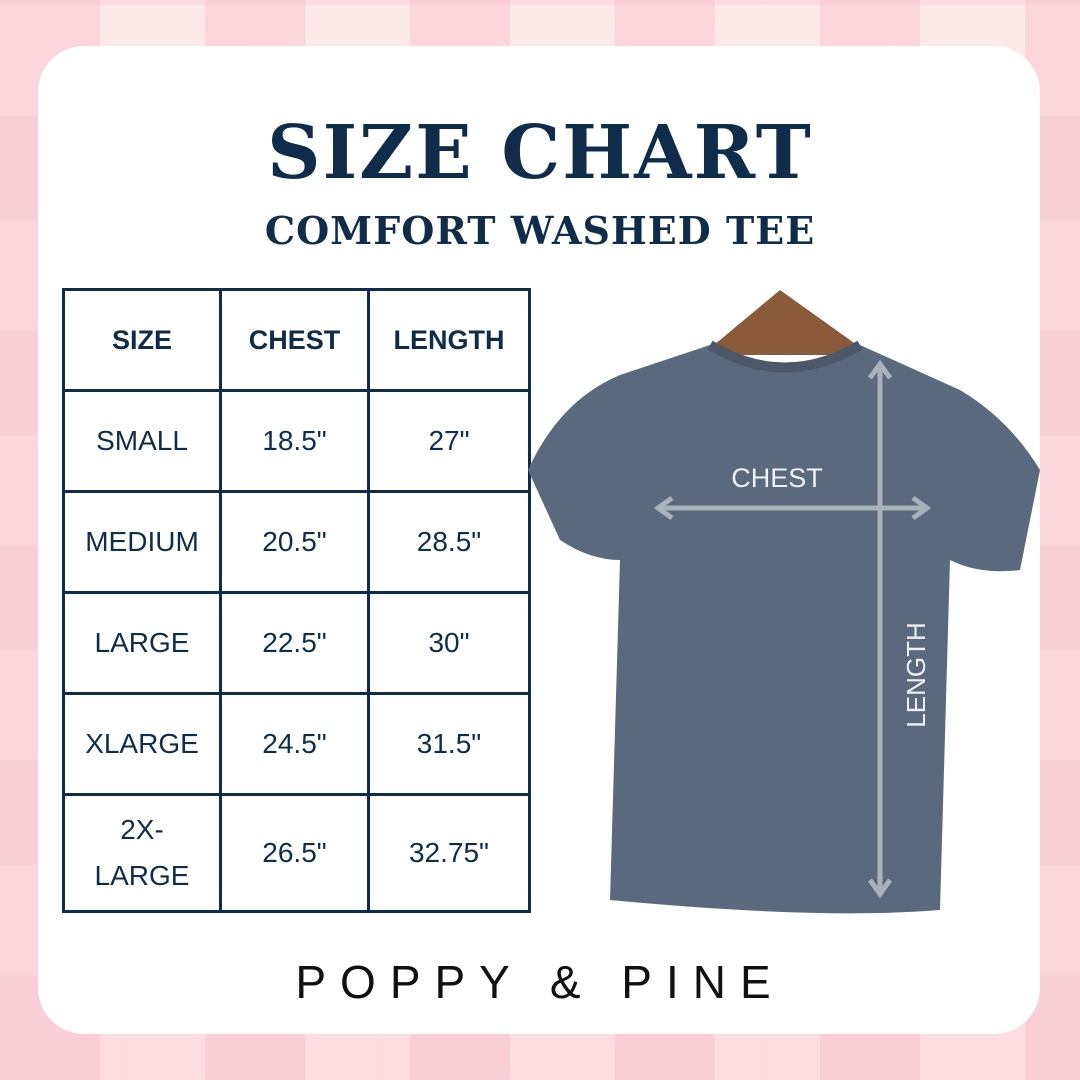 The width and height of the screenshot is (1080, 1080). Describe the element at coordinates (540, 982) in the screenshot. I see `brand-name: POPPY & PINE` at that location.